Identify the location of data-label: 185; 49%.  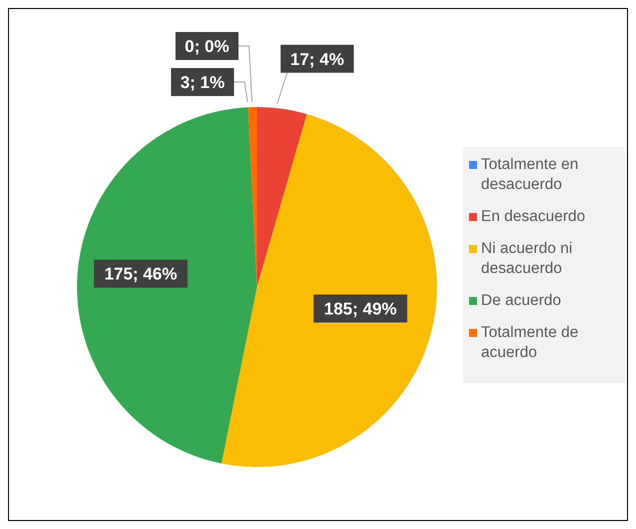
(360, 309).